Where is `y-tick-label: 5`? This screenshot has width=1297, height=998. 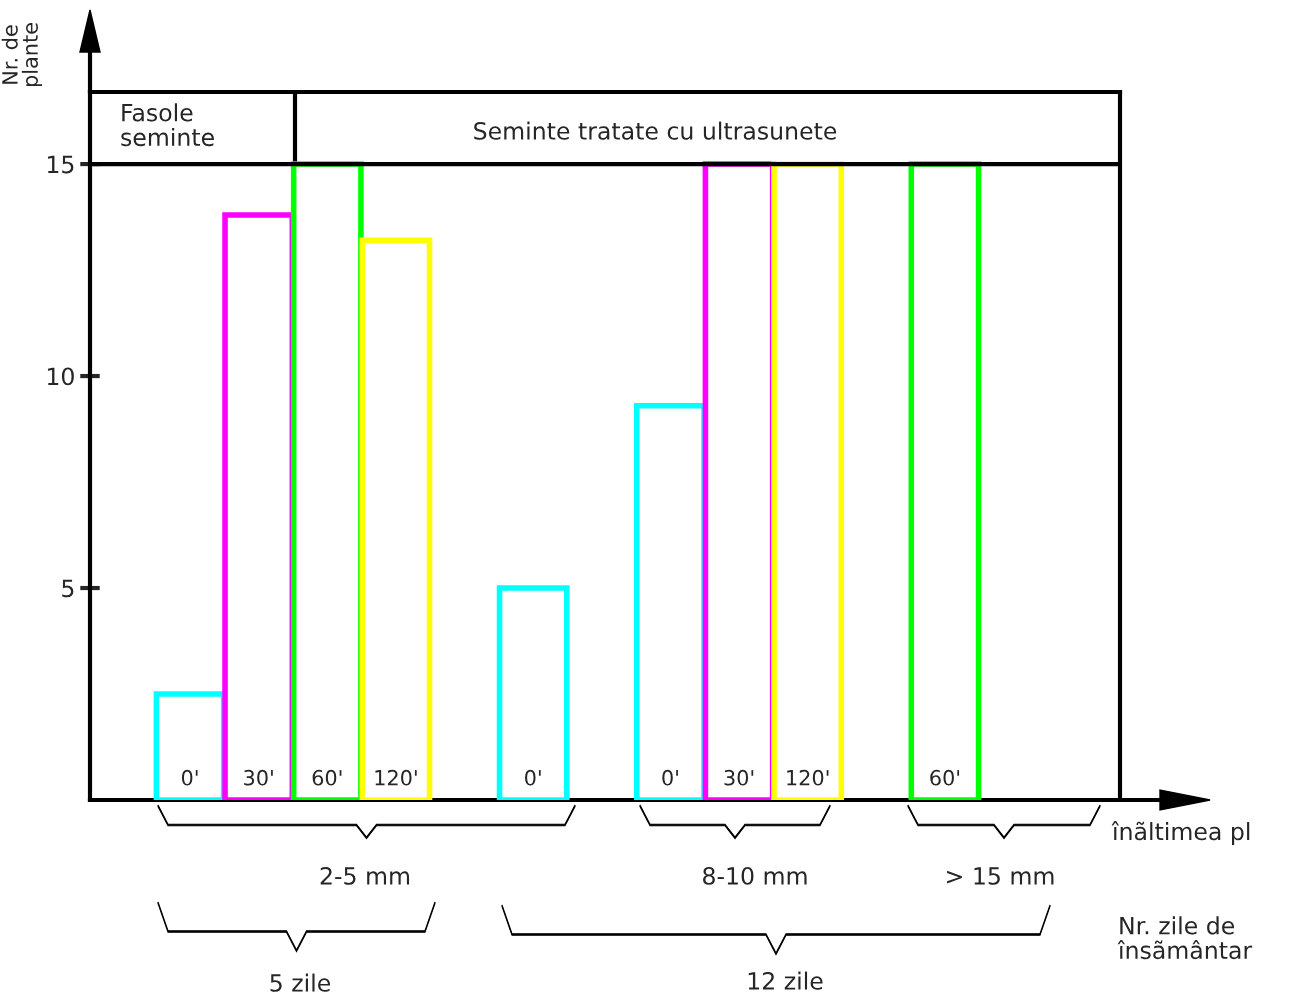
y-tick-label: 5 is located at coordinates (68, 588).